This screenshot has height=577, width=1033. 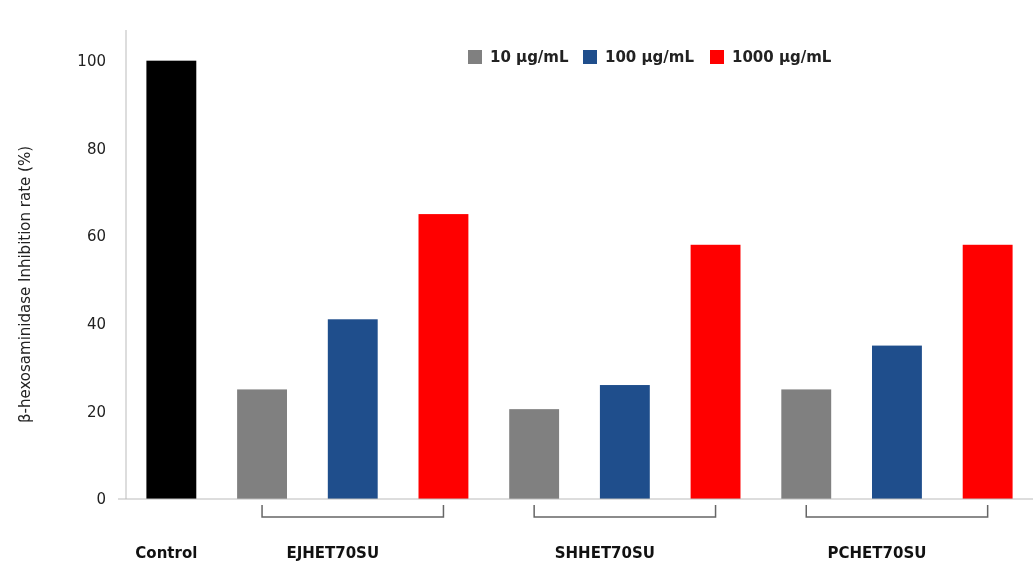 What do you see at coordinates (96, 323) in the screenshot?
I see `y-tick-label: 40` at bounding box center [96, 323].